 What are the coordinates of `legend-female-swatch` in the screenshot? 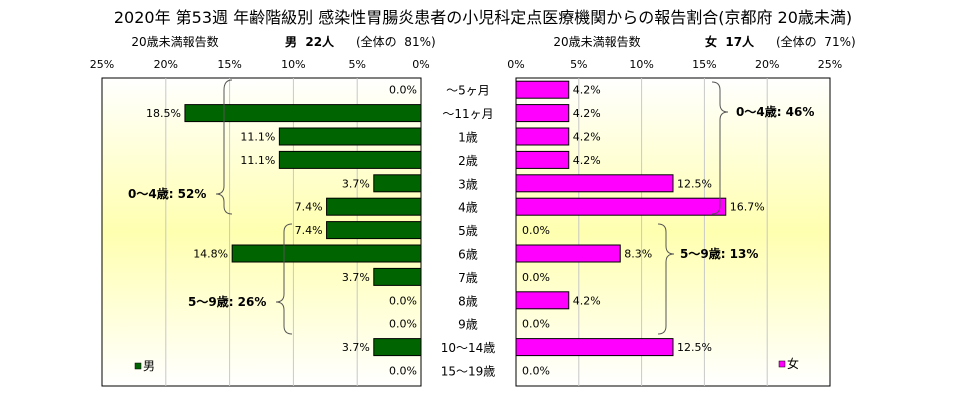 It's located at (782, 364).